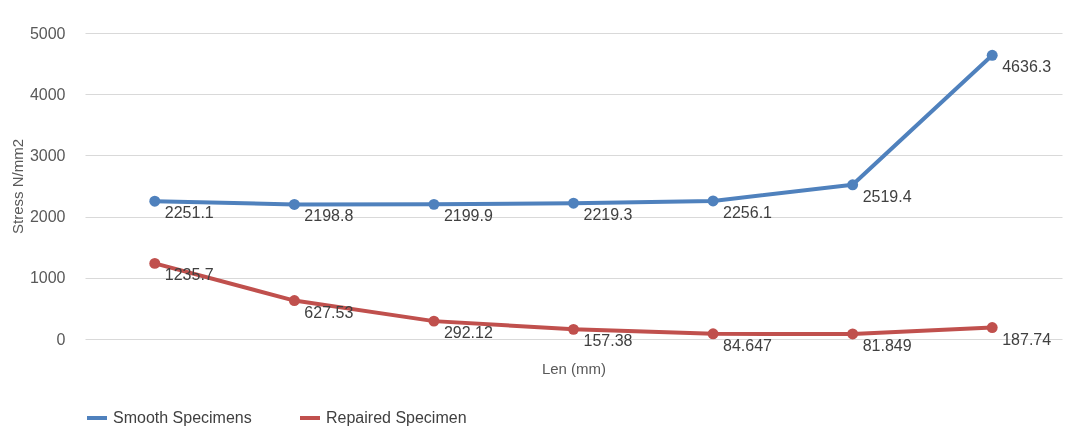  What do you see at coordinates (887, 345) in the screenshot?
I see `data-label: 81.849` at bounding box center [887, 345].